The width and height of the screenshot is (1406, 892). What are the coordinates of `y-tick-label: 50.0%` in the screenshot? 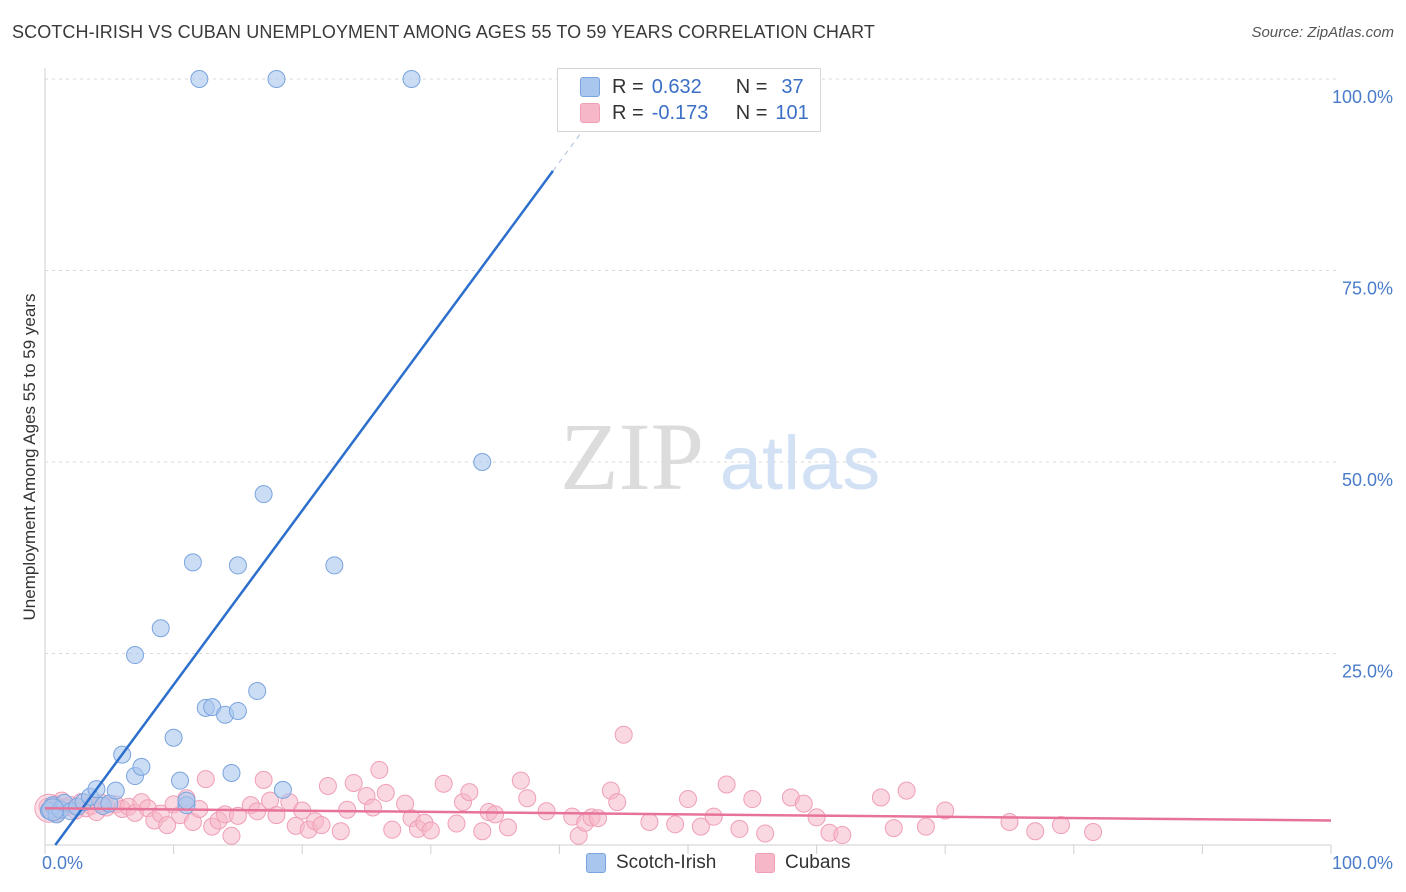 It's located at (1367, 480).